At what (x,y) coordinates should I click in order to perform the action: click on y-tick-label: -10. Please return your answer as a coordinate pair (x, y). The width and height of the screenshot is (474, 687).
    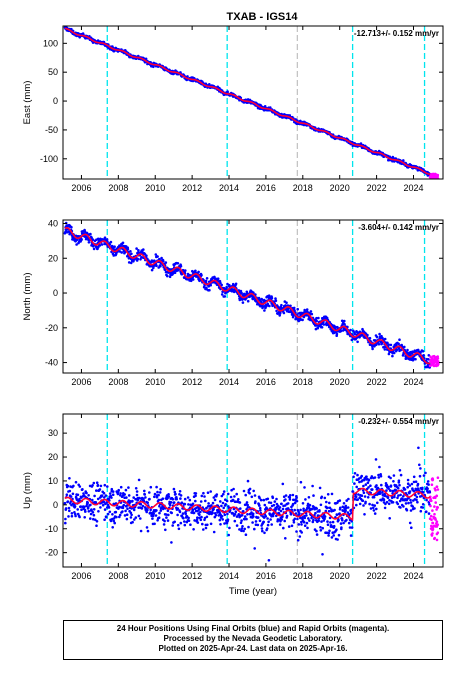
    Looking at the image, I should click on (51, 529).